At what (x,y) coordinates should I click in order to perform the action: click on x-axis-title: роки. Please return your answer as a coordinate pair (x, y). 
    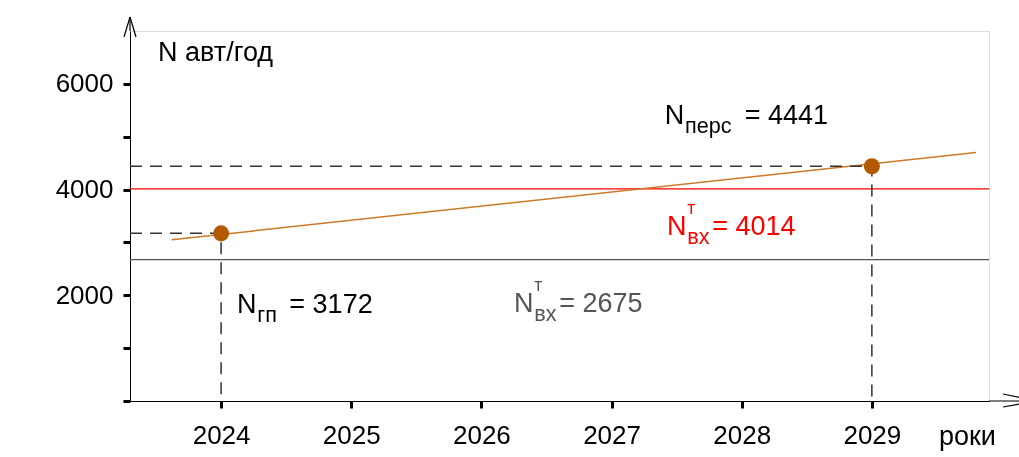
    Looking at the image, I should click on (967, 436).